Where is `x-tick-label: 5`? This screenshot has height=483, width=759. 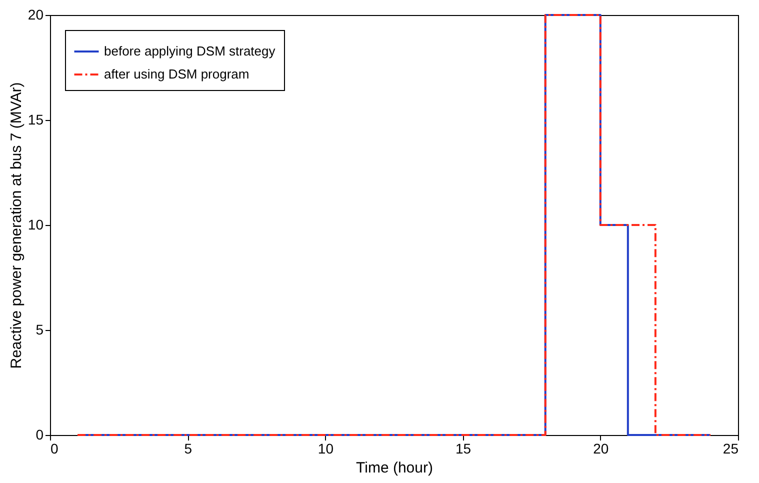
x-tick-label: 5 is located at coordinates (188, 448).